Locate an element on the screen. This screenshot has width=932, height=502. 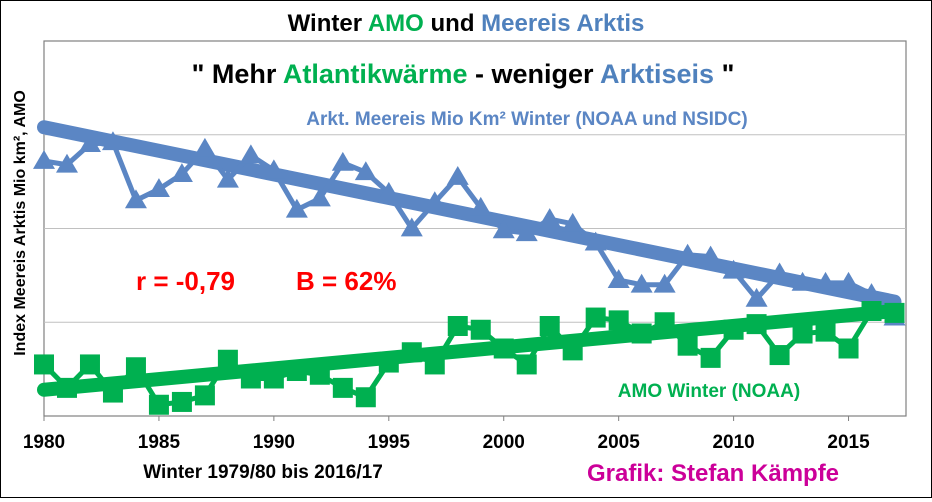
title-part-ice: Meereis Arktis is located at coordinates (562, 23).